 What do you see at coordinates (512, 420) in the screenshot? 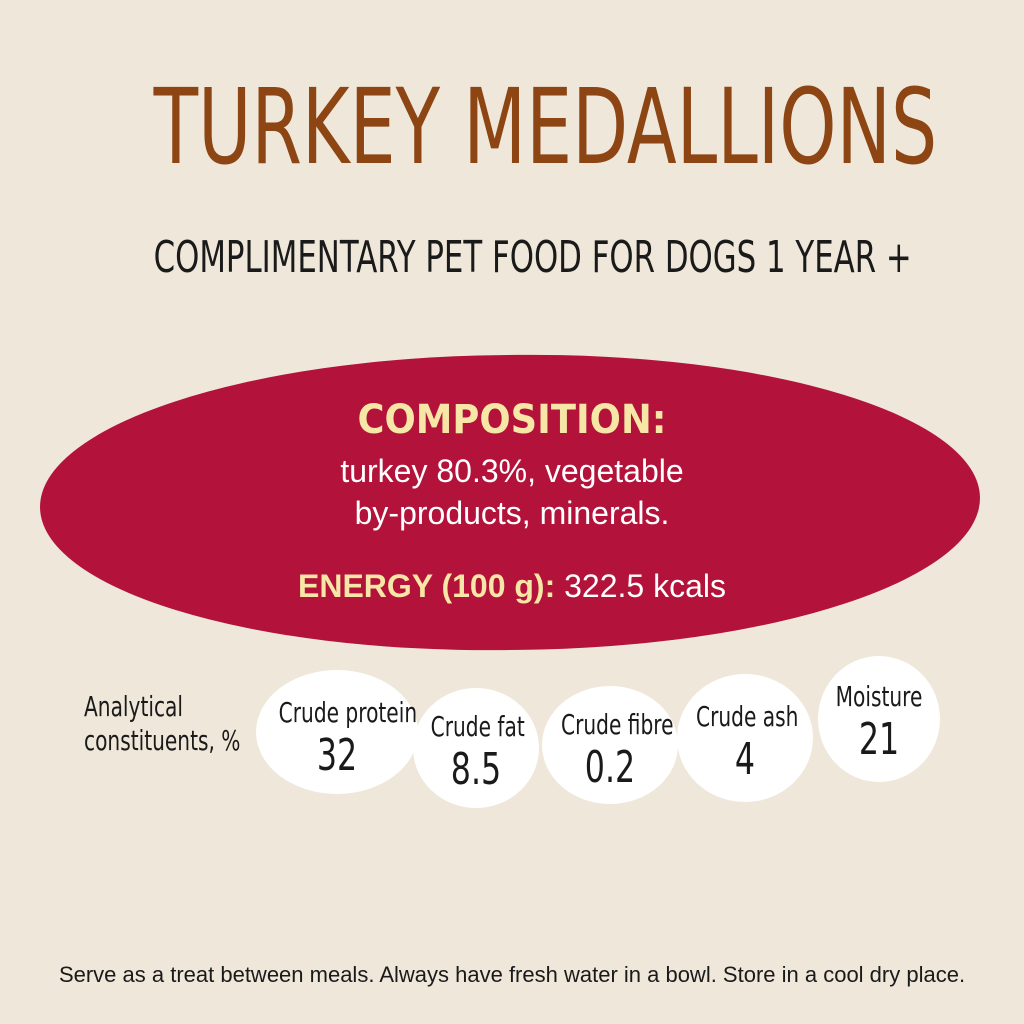
I see `composition-heading: COMPOSITION:` at bounding box center [512, 420].